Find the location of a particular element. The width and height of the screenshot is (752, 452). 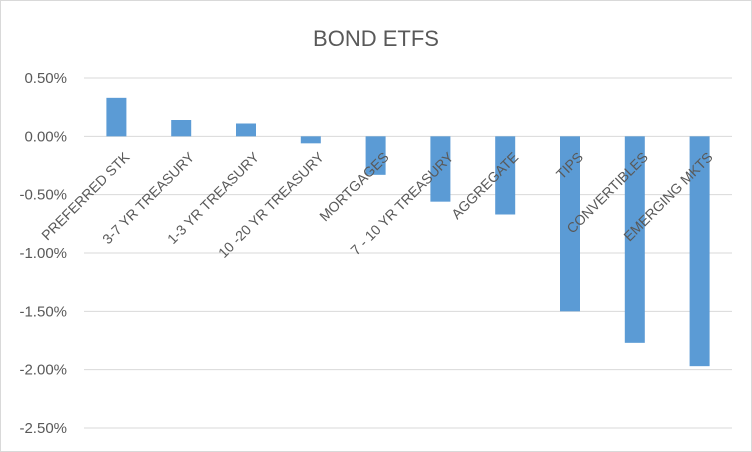

y-tick-label: -2.50% is located at coordinates (43, 428).